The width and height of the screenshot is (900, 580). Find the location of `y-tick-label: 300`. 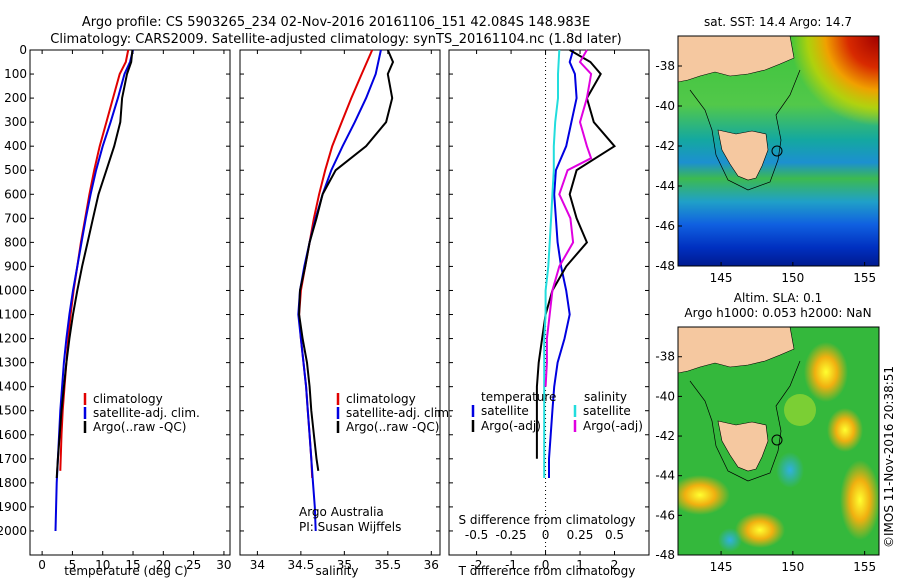

y-tick-label: 300 is located at coordinates (15, 122).